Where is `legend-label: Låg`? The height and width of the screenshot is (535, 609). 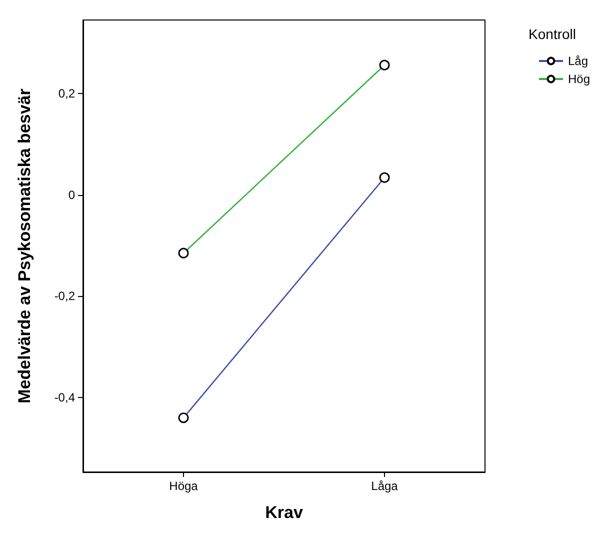
legend-label: Låg is located at coordinates (578, 61).